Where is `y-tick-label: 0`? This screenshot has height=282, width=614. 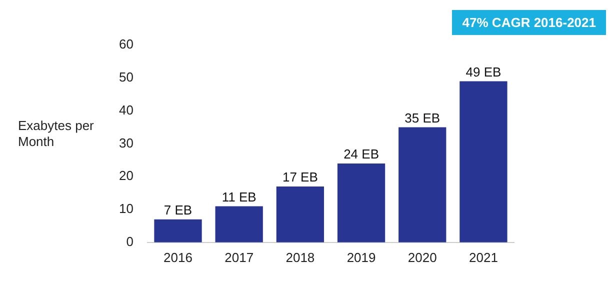 y-tick-label: 0 is located at coordinates (130, 241).